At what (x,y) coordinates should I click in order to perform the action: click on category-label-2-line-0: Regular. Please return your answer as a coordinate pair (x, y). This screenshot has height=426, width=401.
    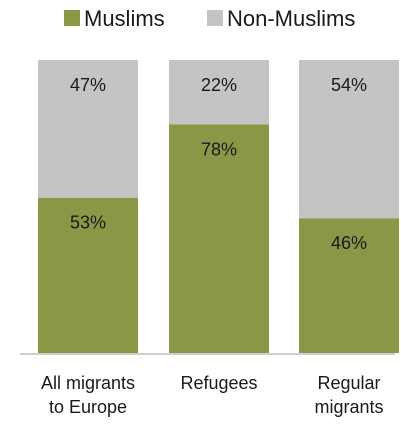
    Looking at the image, I should click on (348, 383).